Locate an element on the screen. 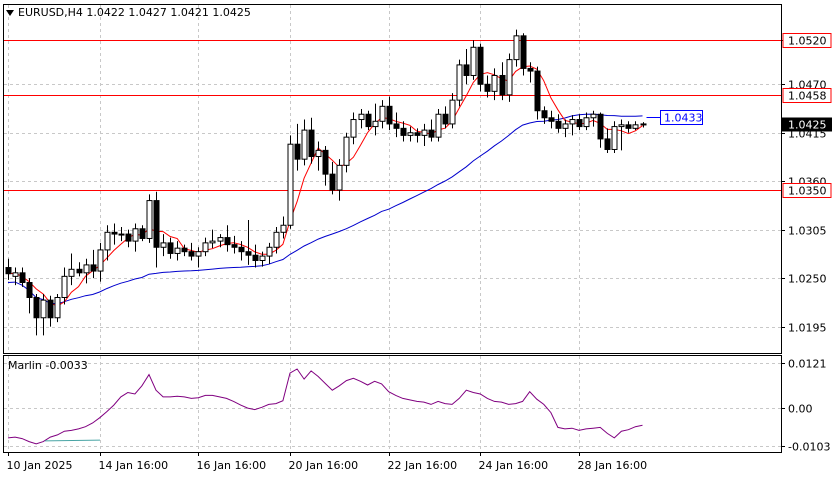 Image resolution: width=838 pixels, height=479 pixels. level-tag-label: 1.0458 is located at coordinates (807, 96).